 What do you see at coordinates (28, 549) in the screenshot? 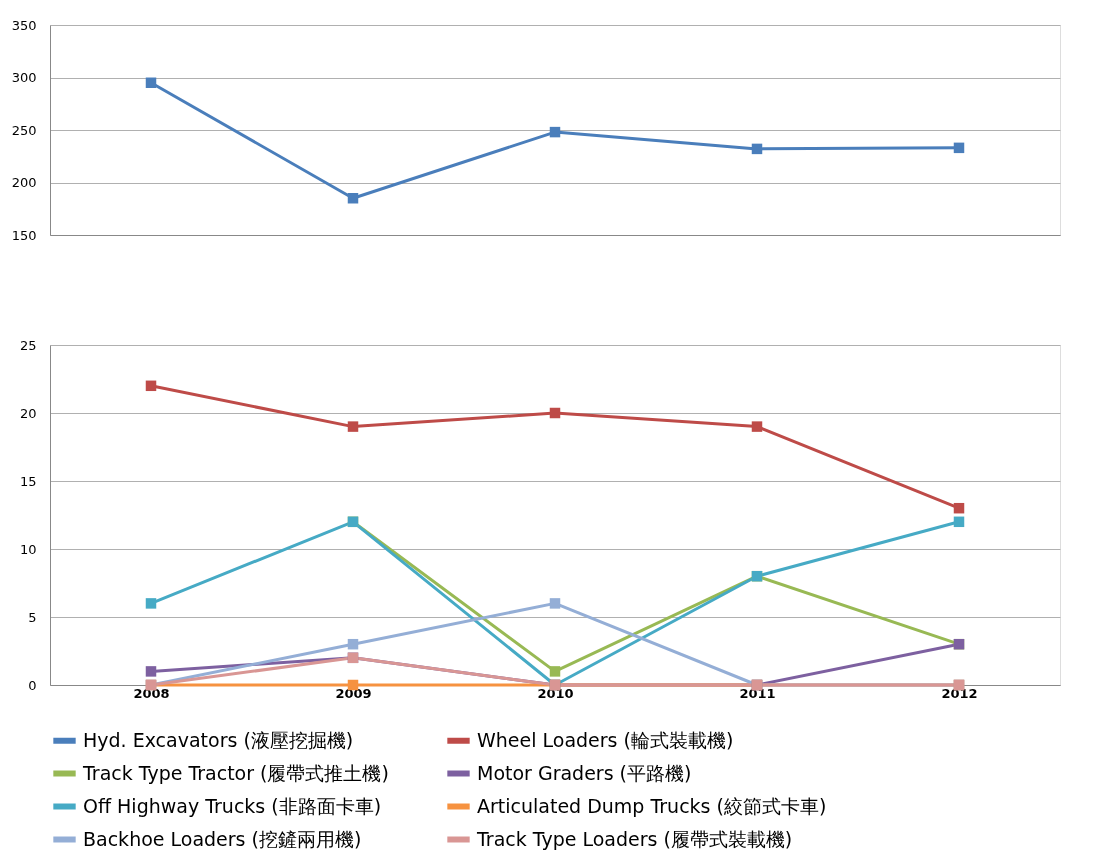
I see `y-tick-label: 10` at bounding box center [28, 549].